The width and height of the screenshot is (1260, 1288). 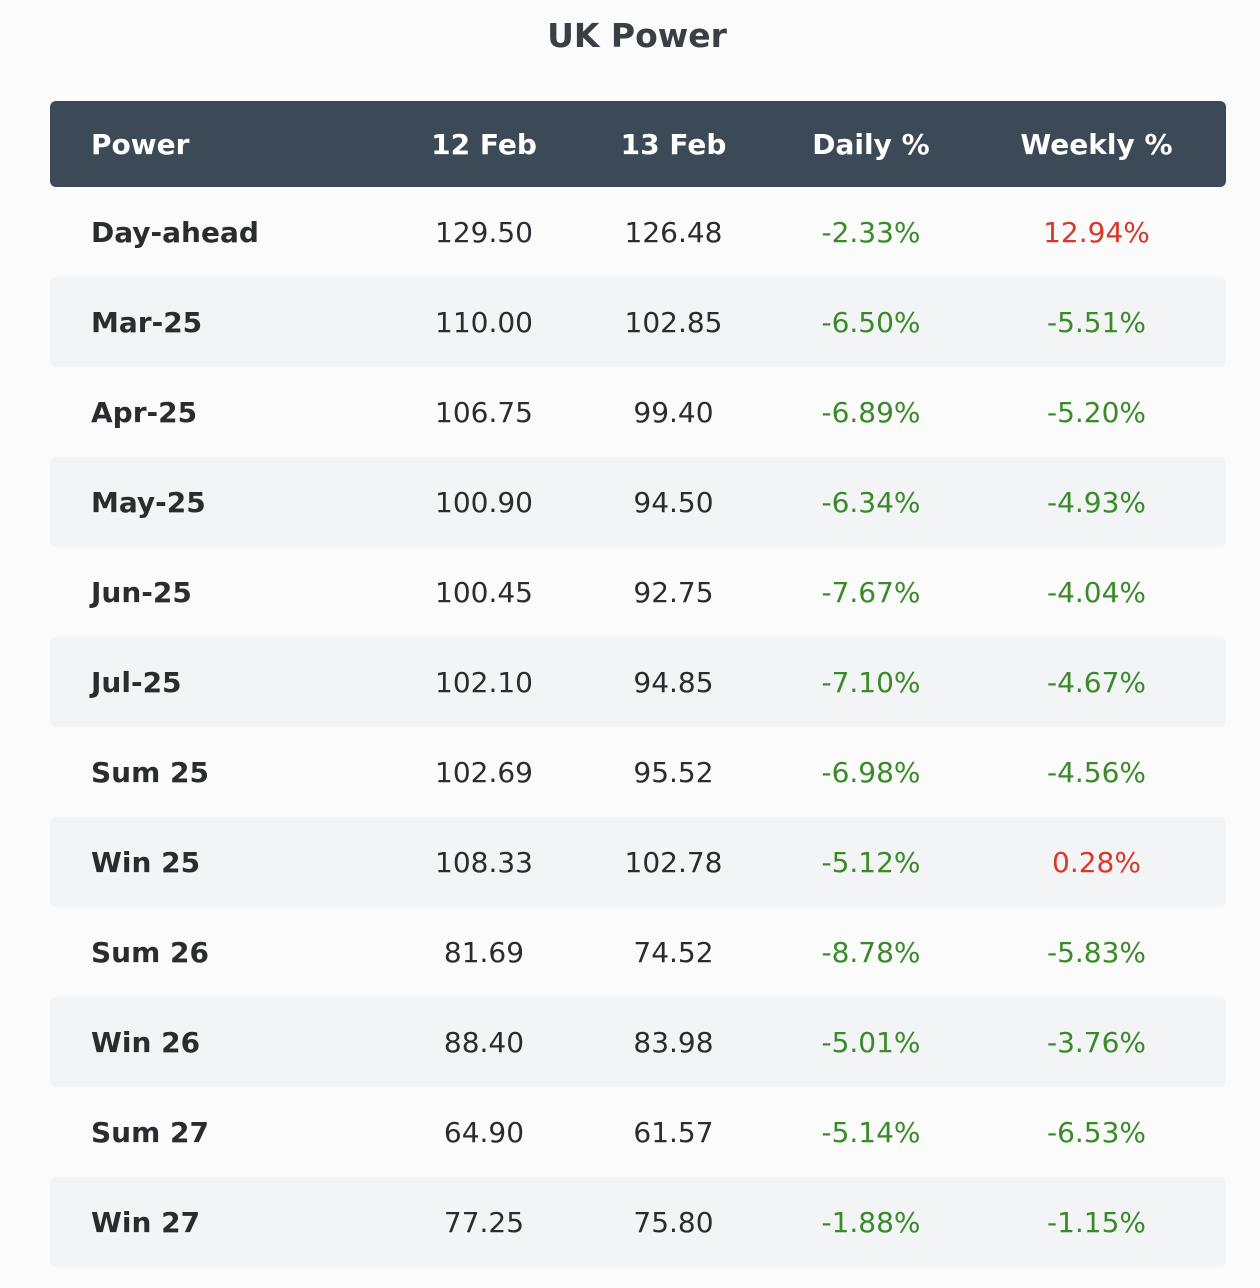 What do you see at coordinates (146, 1042) in the screenshot?
I see `row-label: Win 26` at bounding box center [146, 1042].